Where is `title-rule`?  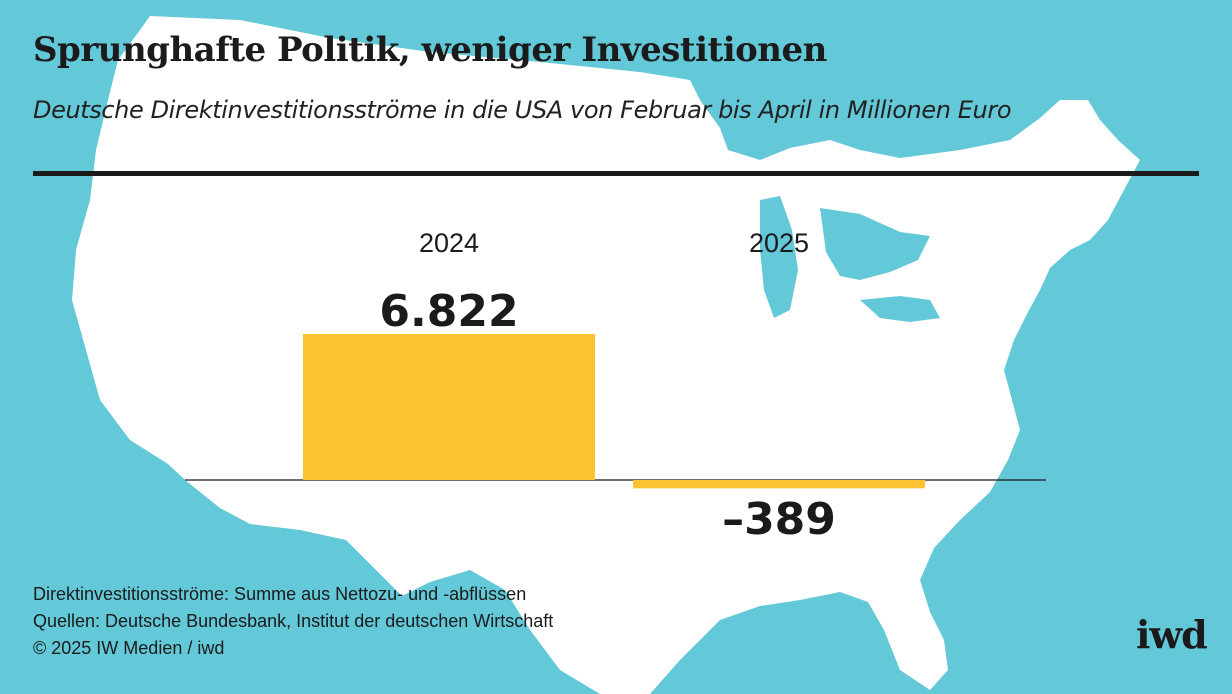
title-rule is located at coordinates (616, 173).